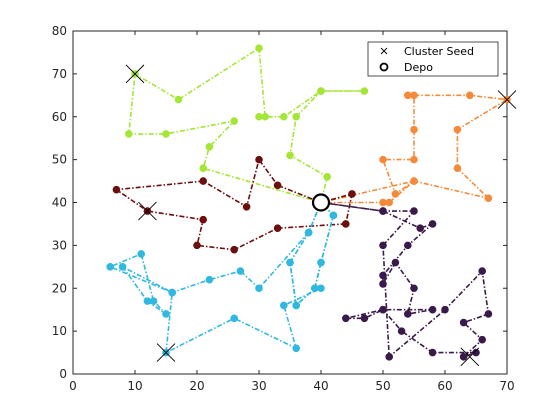 The height and width of the screenshot is (420, 560). I want to click on legend: Cluster Seed Depo, so click(433, 59).